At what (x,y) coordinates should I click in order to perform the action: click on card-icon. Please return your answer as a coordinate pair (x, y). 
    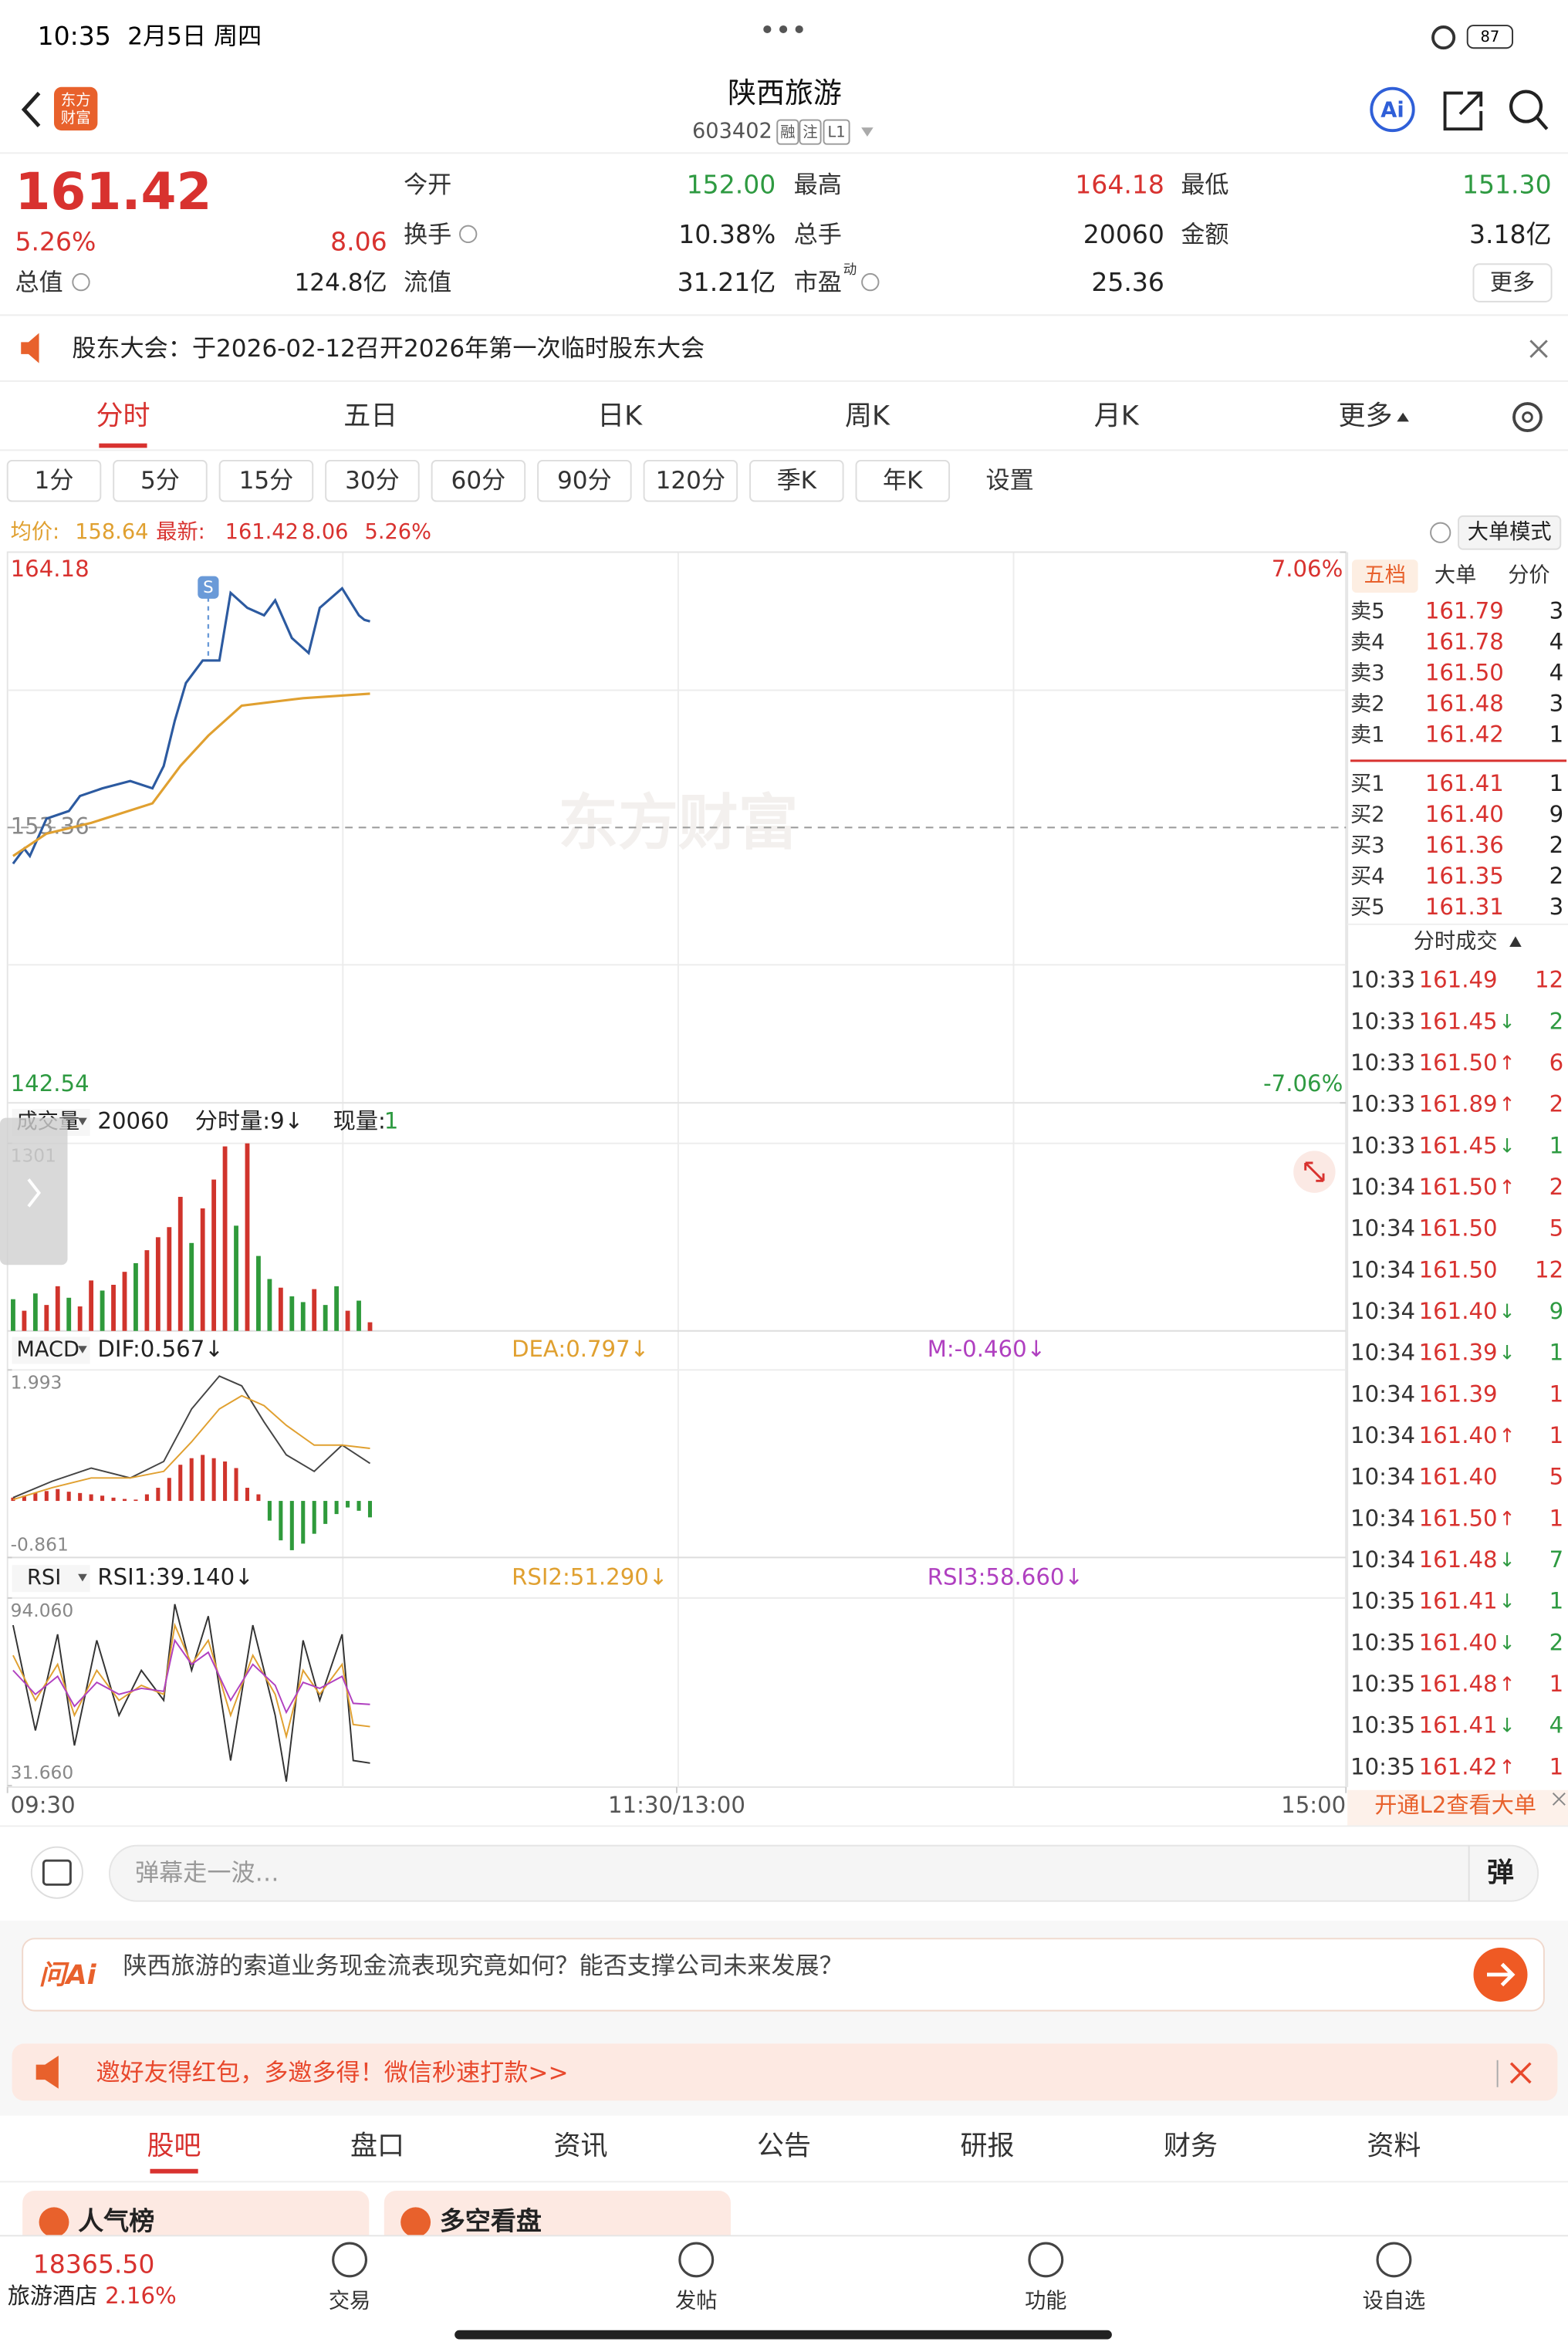
    Looking at the image, I should click on (54, 2222).